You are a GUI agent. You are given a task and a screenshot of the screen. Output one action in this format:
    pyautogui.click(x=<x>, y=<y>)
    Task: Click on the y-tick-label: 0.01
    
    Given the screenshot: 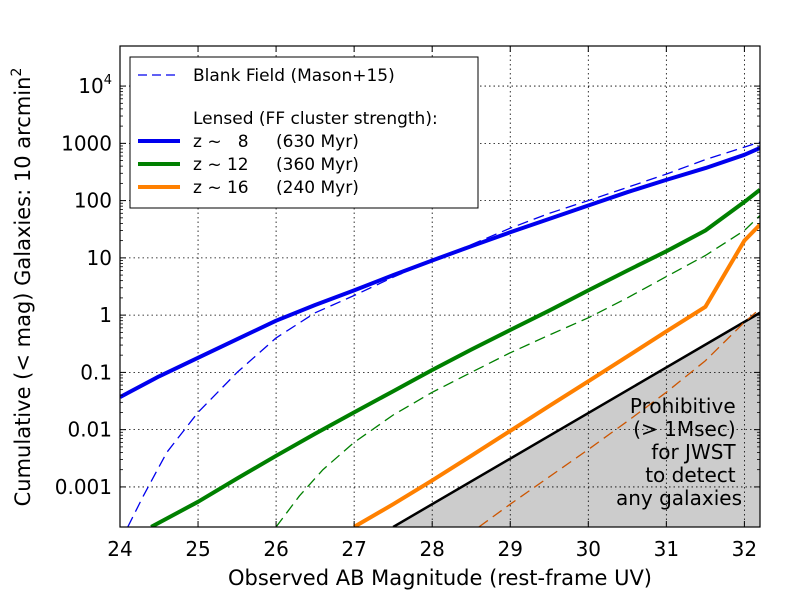 What is the action you would take?
    pyautogui.click(x=89, y=430)
    